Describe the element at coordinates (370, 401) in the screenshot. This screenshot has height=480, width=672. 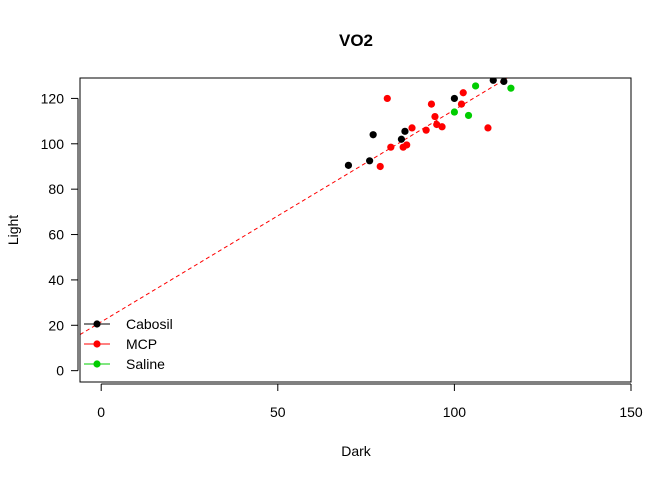
I see `x-axis: 0 50 100 150` at that location.